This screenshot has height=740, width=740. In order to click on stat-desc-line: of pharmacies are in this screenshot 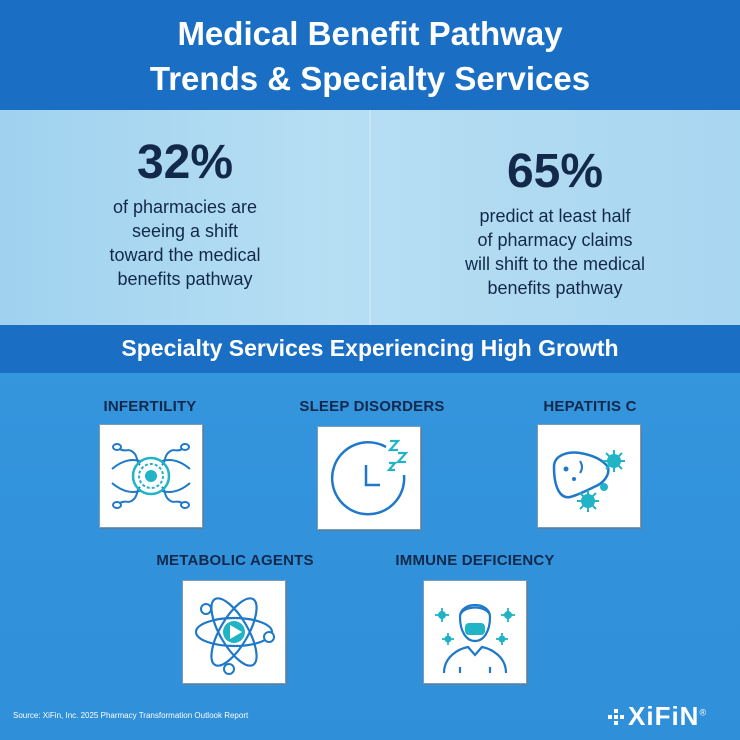, I will do `click(185, 207)`.